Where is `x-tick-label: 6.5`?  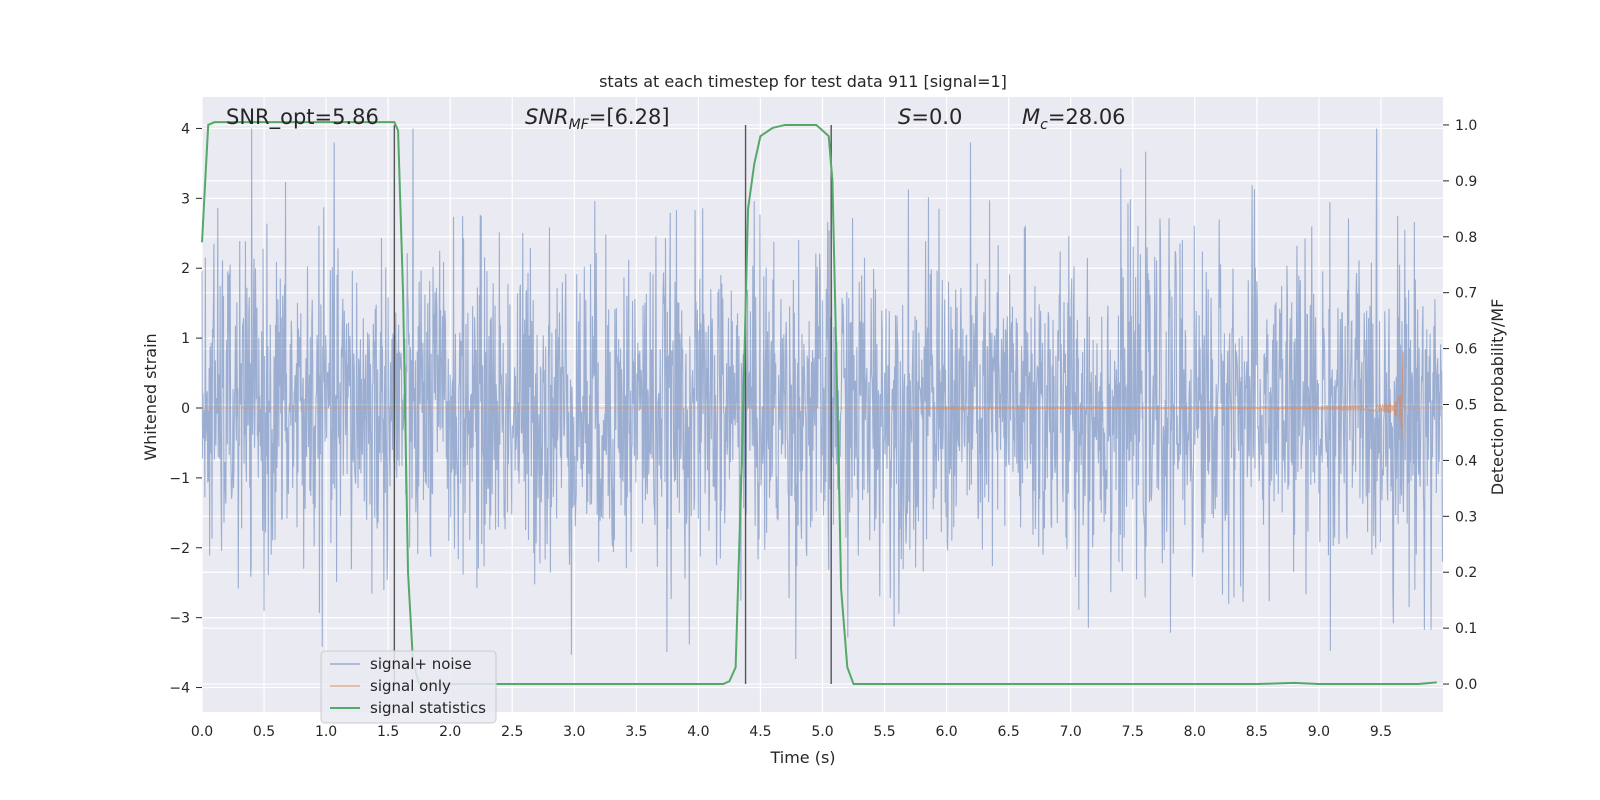 x-tick-label: 6.5 is located at coordinates (1009, 732).